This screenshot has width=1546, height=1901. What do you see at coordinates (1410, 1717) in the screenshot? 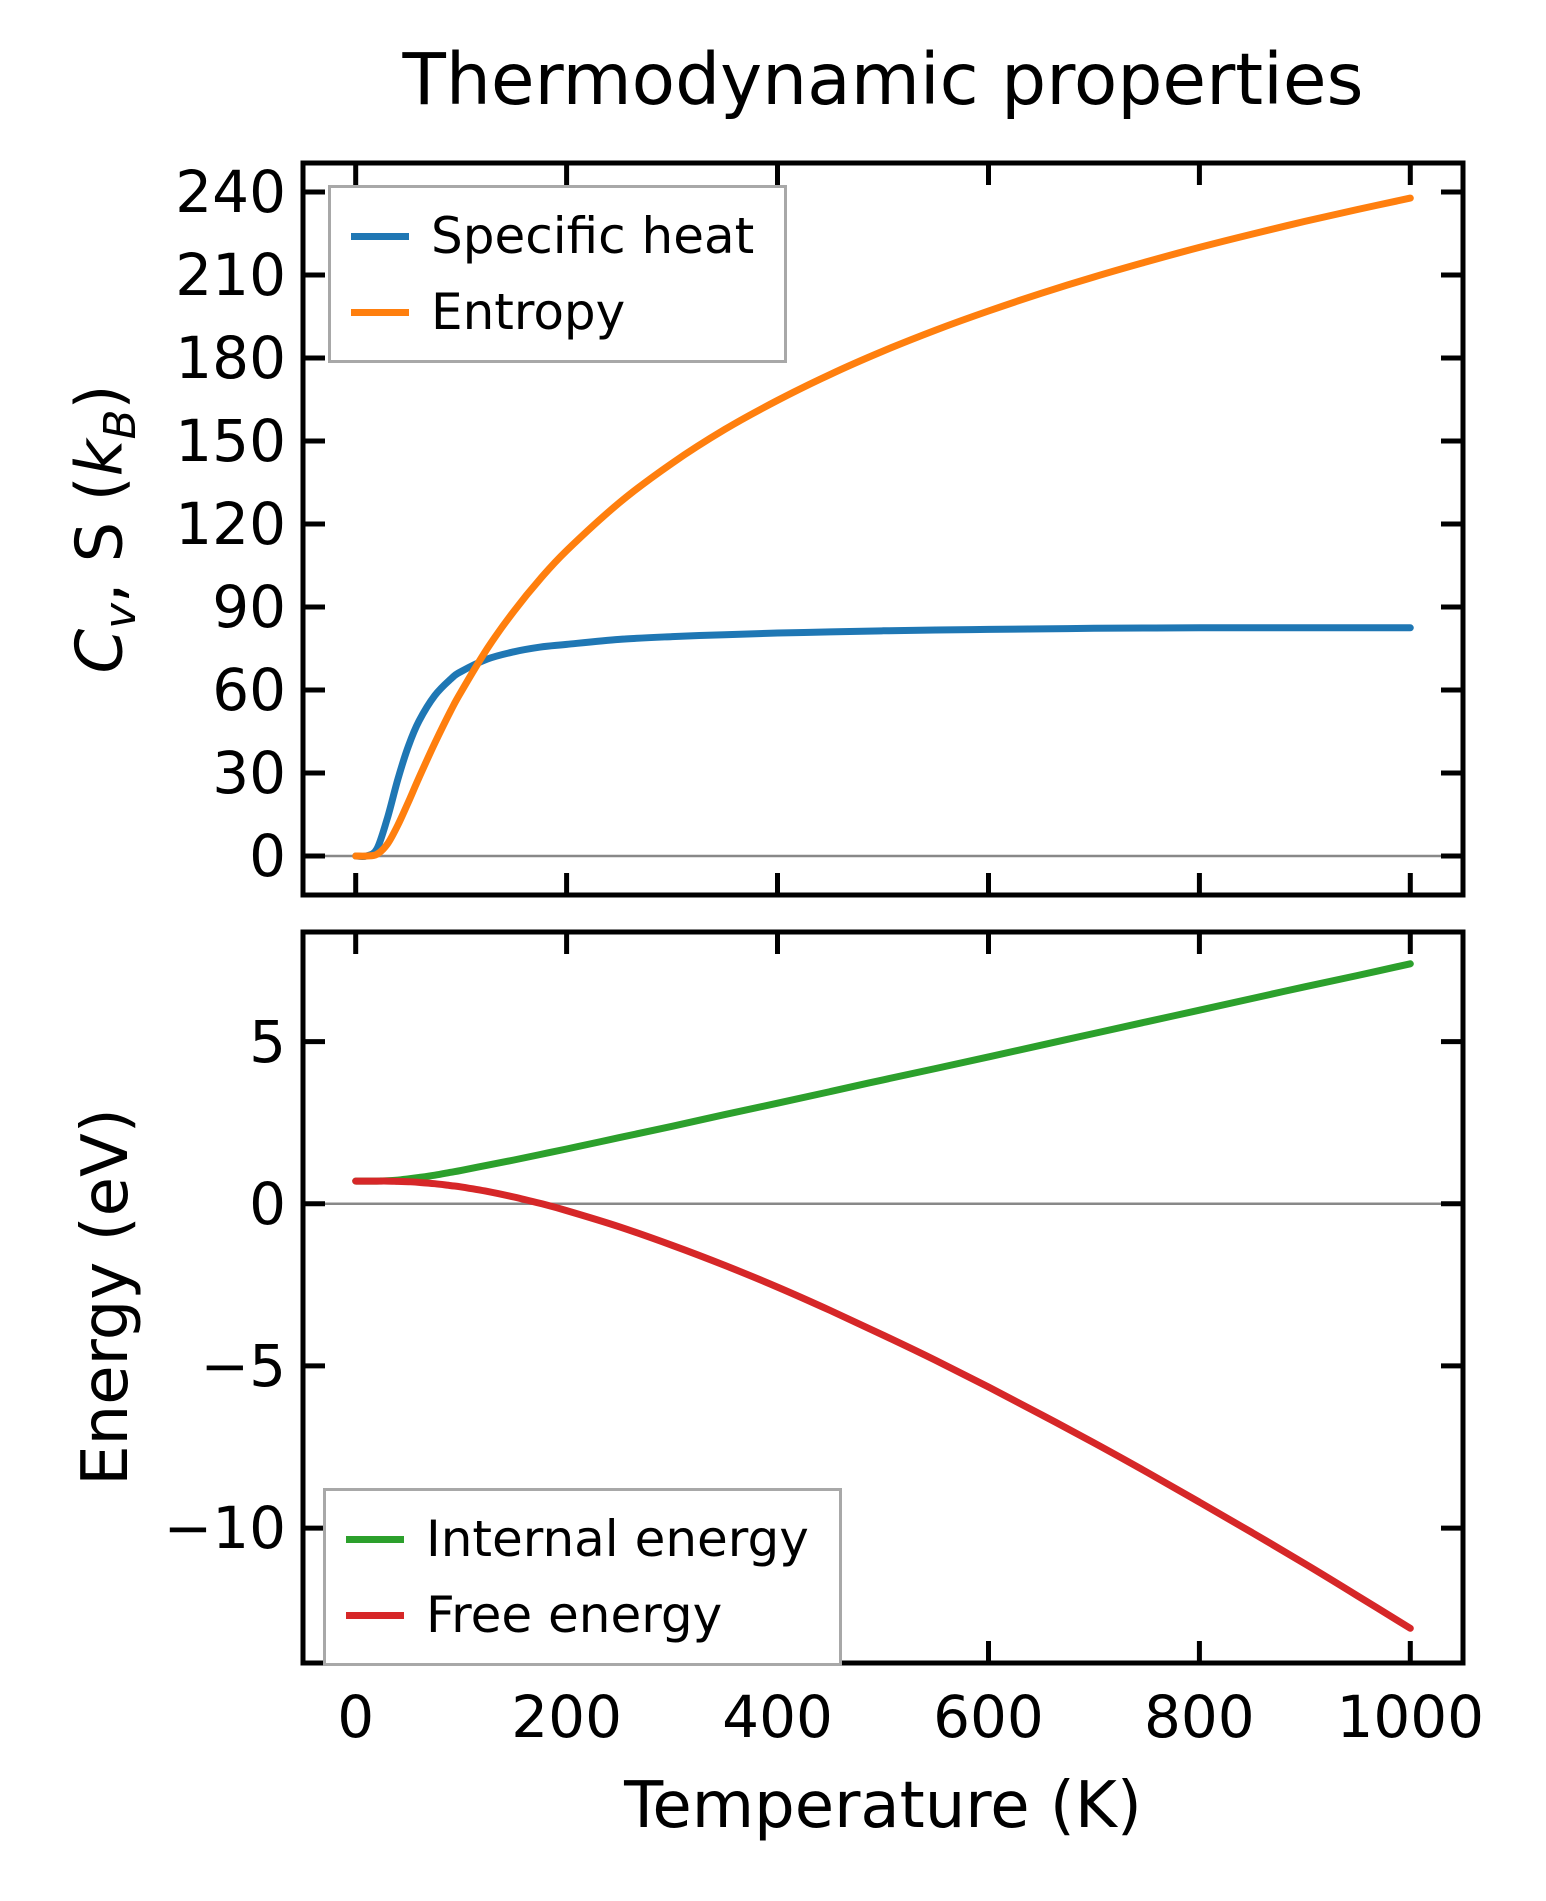
I see `x-tick-label: 1000` at bounding box center [1410, 1717].